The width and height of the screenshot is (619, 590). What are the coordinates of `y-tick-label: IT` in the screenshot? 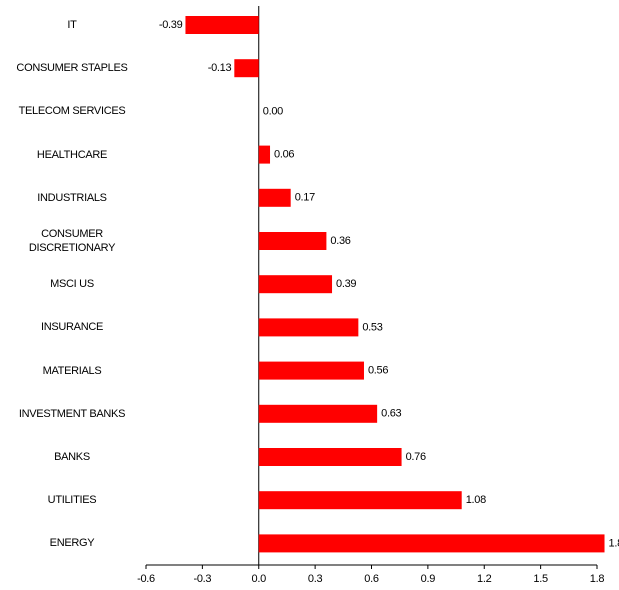 It's located at (72, 25).